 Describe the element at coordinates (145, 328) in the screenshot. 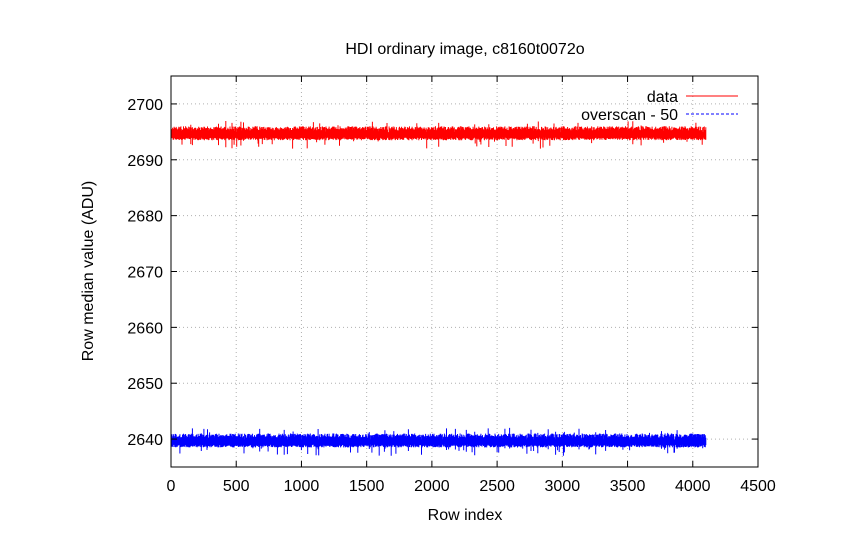

I see `y-tick-label: 2660` at that location.